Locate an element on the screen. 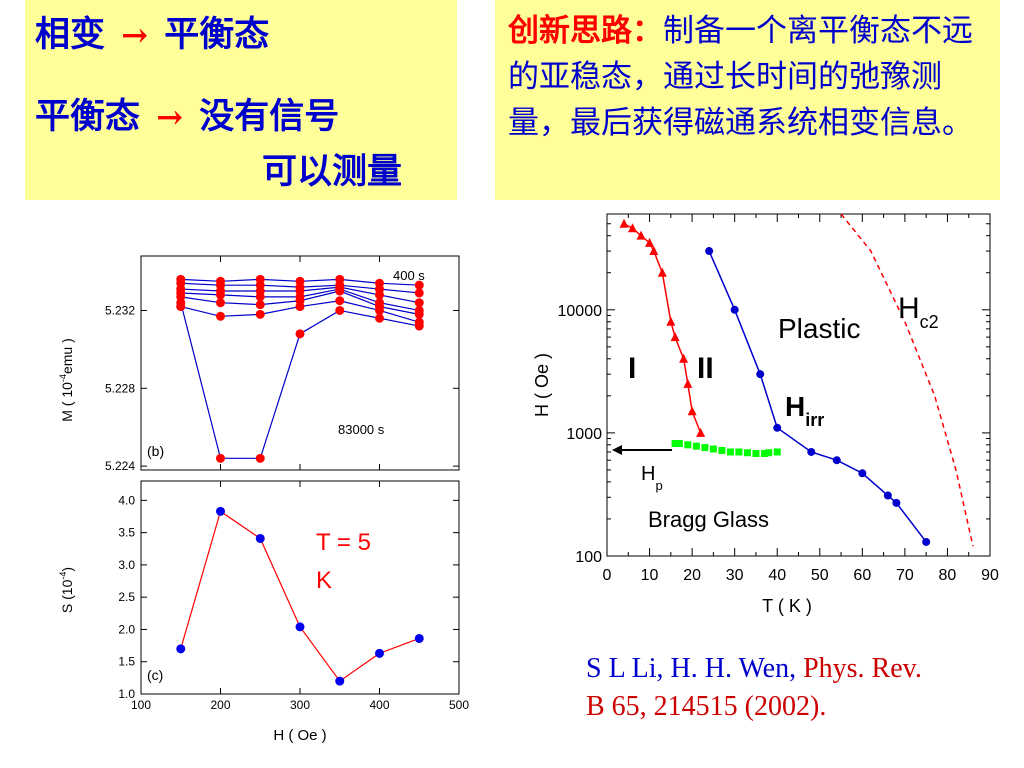 This screenshot has width=1024, height=768. phase-xtick-label: 50 is located at coordinates (820, 575).